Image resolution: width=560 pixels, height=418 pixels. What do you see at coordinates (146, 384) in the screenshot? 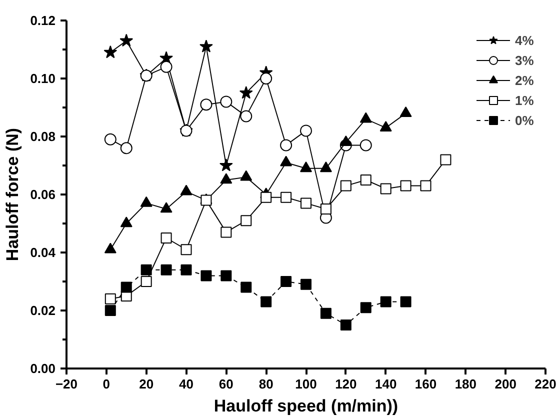
I see `x-tick-label: 20` at bounding box center [146, 384].